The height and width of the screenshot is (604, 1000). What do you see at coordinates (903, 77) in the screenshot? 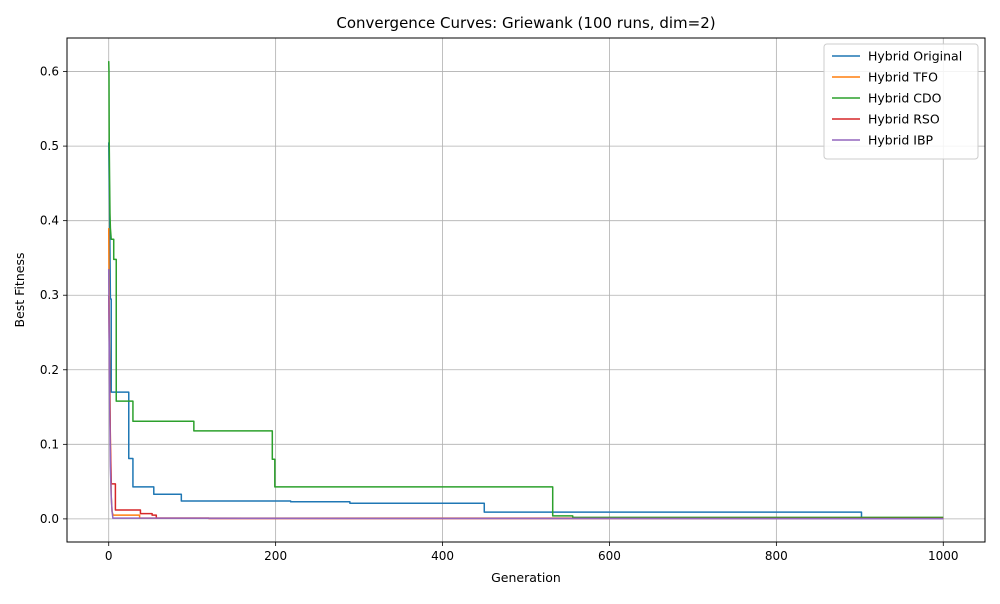
I see `legend-label: Hybrid TFO` at bounding box center [903, 77].